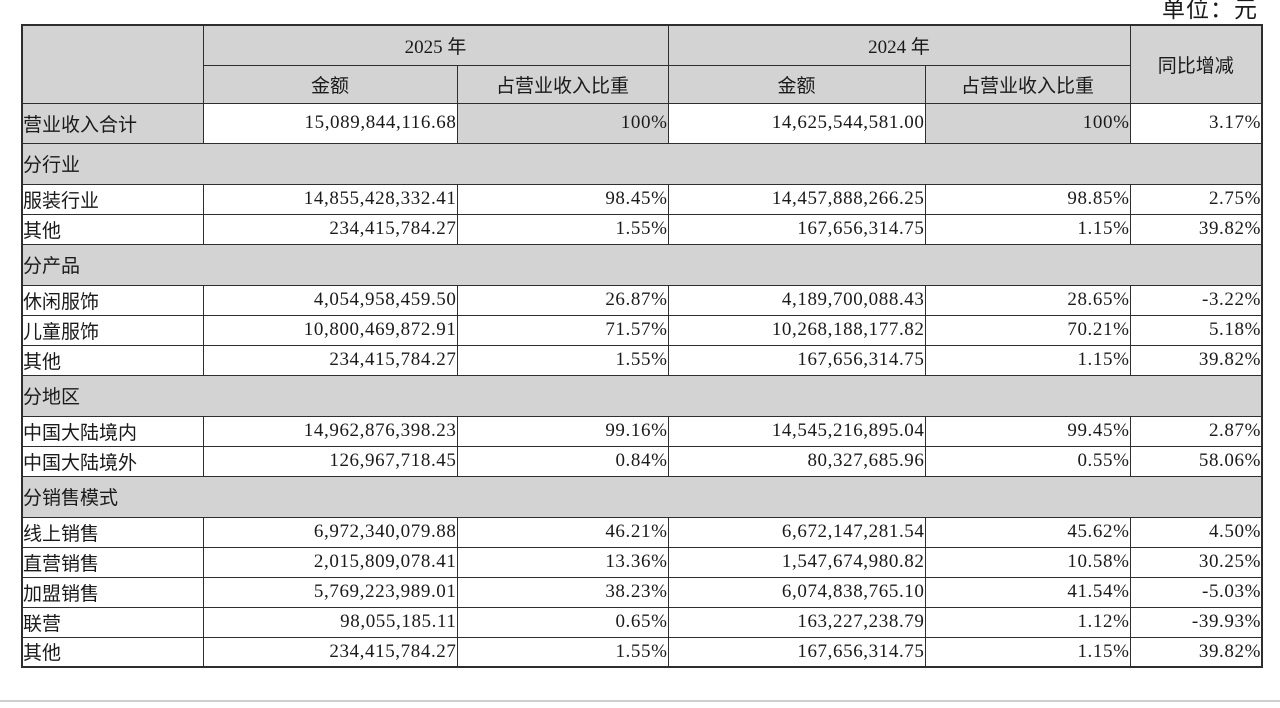 This screenshot has width=1280, height=708. What do you see at coordinates (330, 431) in the screenshot?
I see `amount-2025: 14,962,876,398.23` at bounding box center [330, 431].